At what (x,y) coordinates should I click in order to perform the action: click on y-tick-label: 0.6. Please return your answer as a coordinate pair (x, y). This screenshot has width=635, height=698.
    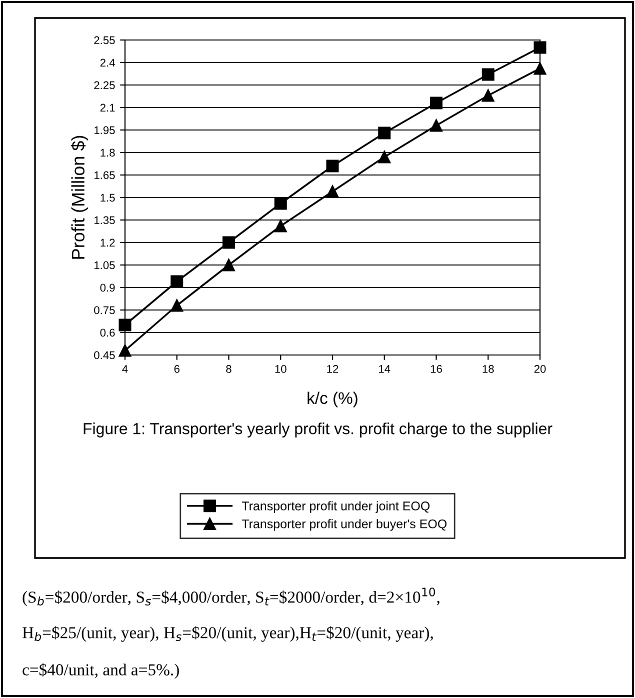
    Looking at the image, I should click on (107, 332).